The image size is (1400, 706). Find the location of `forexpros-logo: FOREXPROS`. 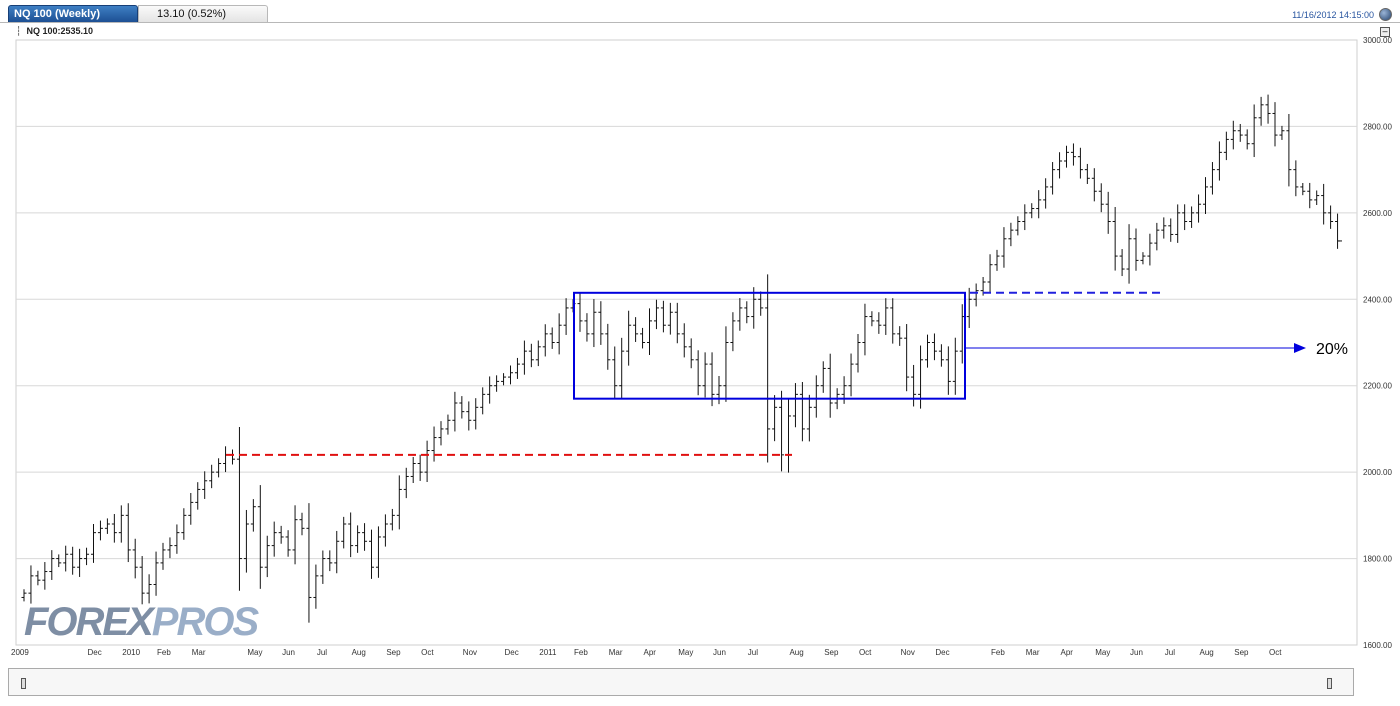

forexpros-logo: FOREXPROS is located at coordinates (141, 622).